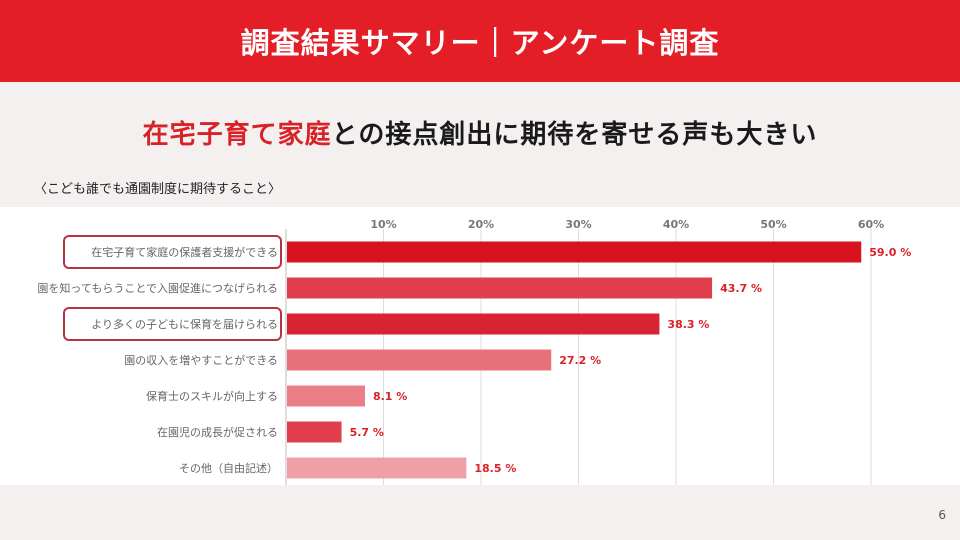 The image size is (960, 540). Describe the element at coordinates (217, 432) in the screenshot. I see `category-label: 在園児の成長が促される` at that location.